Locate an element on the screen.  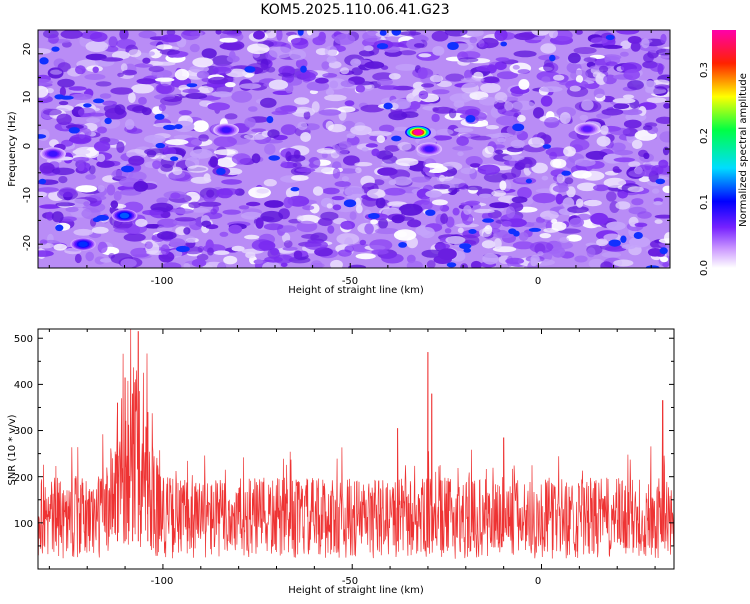
colorbar-label: Normalized spectral amplitude is located at coordinates (743, 150).